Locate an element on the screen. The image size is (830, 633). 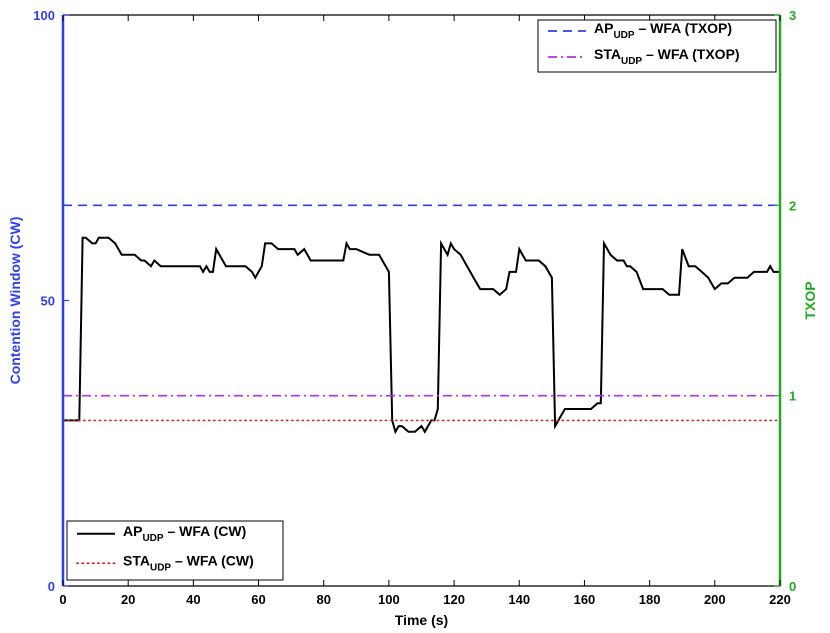
x-tick-label: 80 is located at coordinates (323, 599).